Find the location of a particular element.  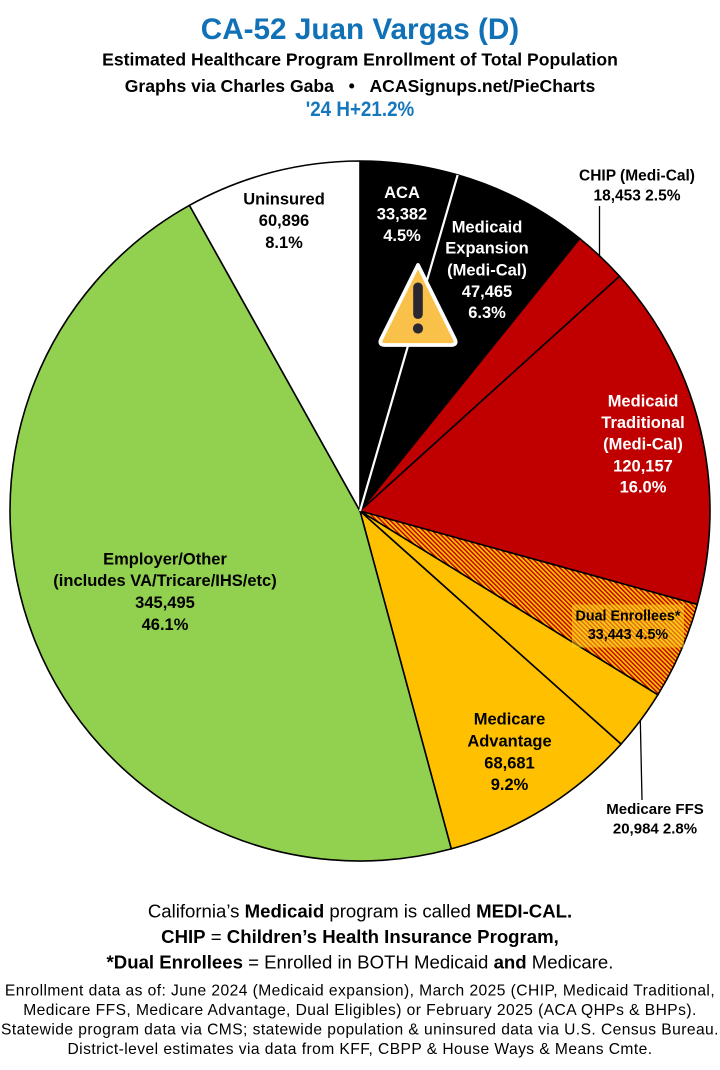

svg-text: Dual Enrollees* is located at coordinates (628, 617).